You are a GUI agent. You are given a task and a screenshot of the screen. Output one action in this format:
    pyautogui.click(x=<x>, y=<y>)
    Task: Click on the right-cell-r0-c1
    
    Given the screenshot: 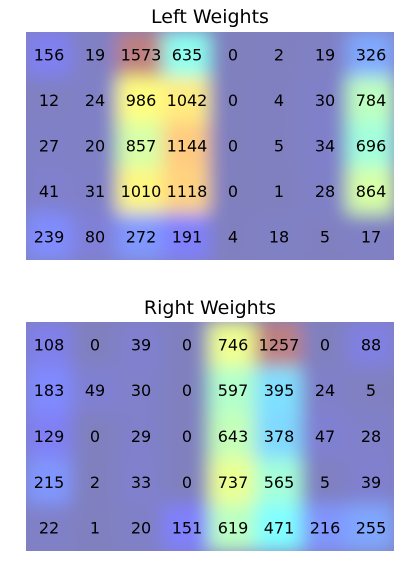 What is the action you would take?
    pyautogui.click(x=95, y=345)
    